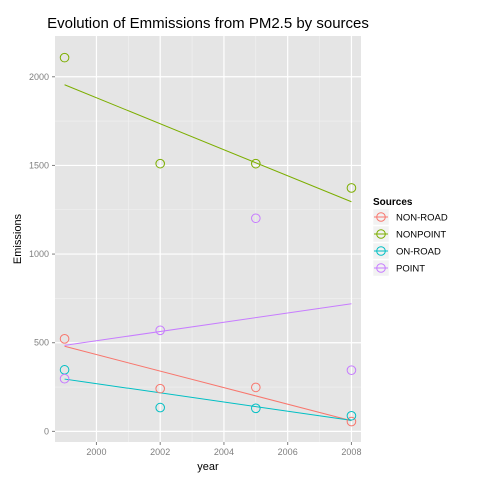 This screenshot has width=480, height=480. Describe the element at coordinates (208, 399) in the screenshot. I see `trend-line-on-road` at that location.